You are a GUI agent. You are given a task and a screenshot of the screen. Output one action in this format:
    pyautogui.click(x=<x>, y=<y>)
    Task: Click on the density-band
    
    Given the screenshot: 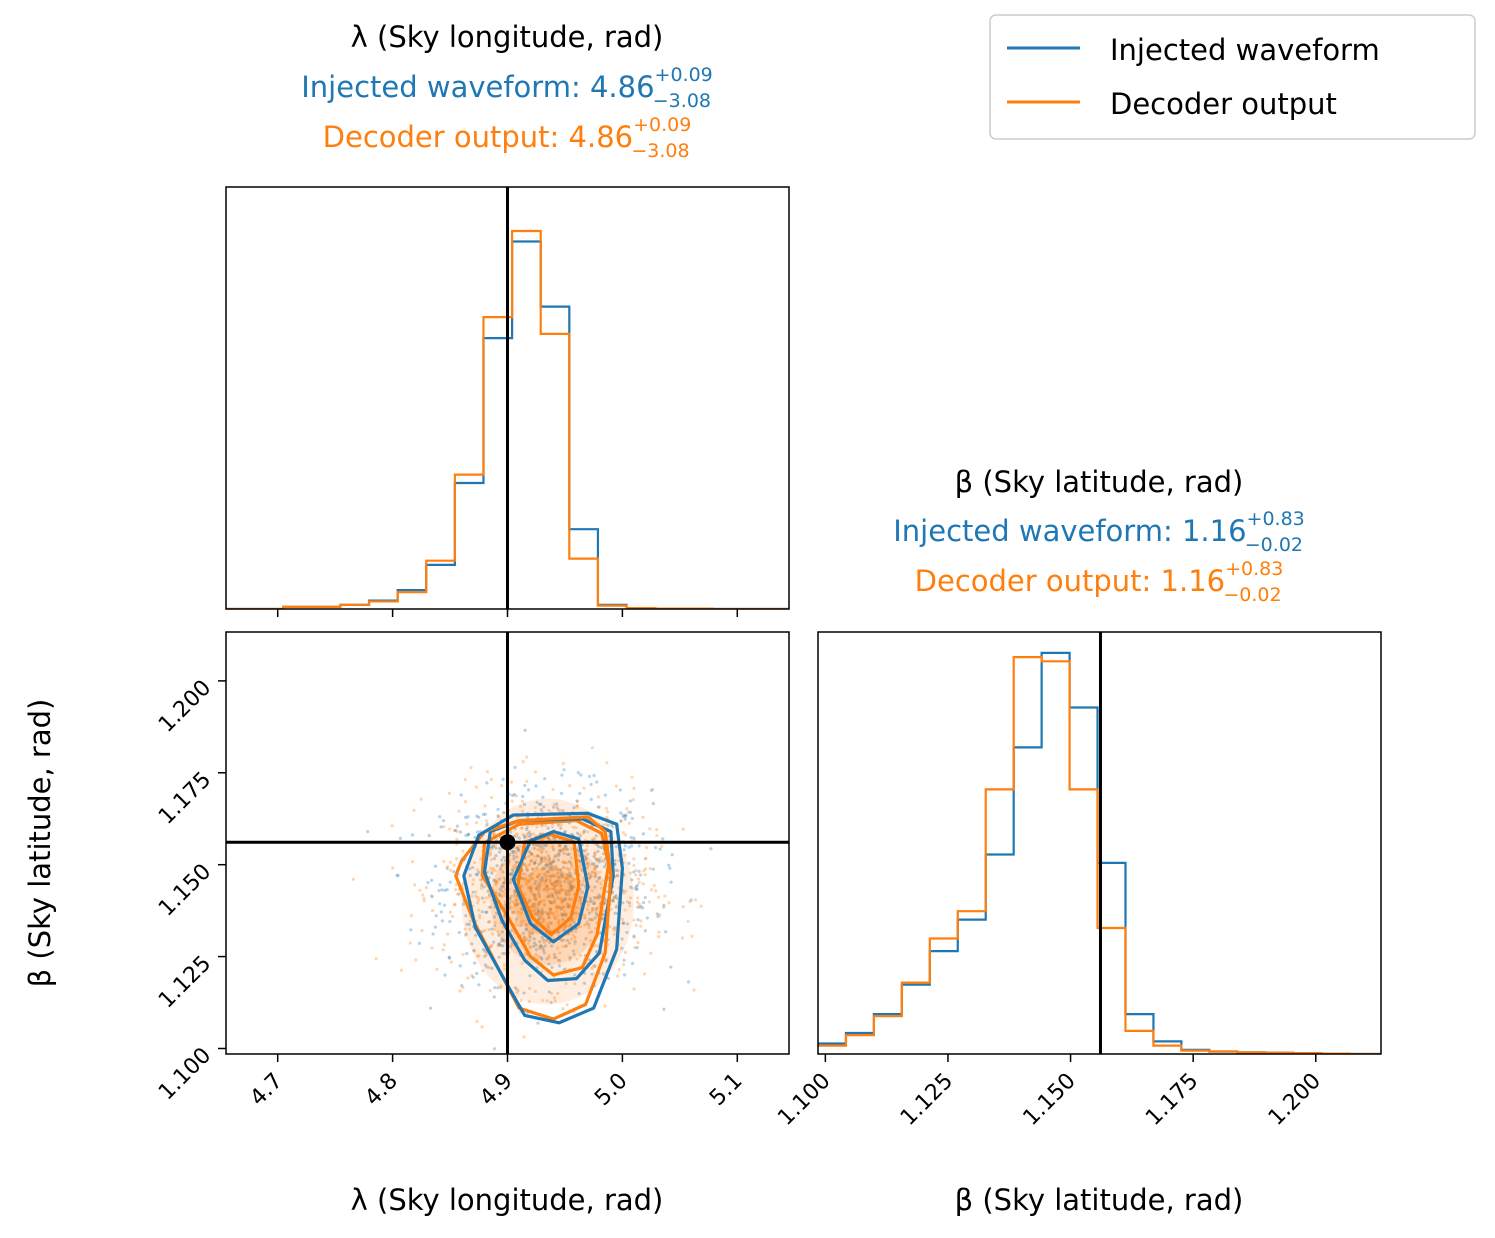 What is the action you would take?
    pyautogui.click(x=548, y=901)
    